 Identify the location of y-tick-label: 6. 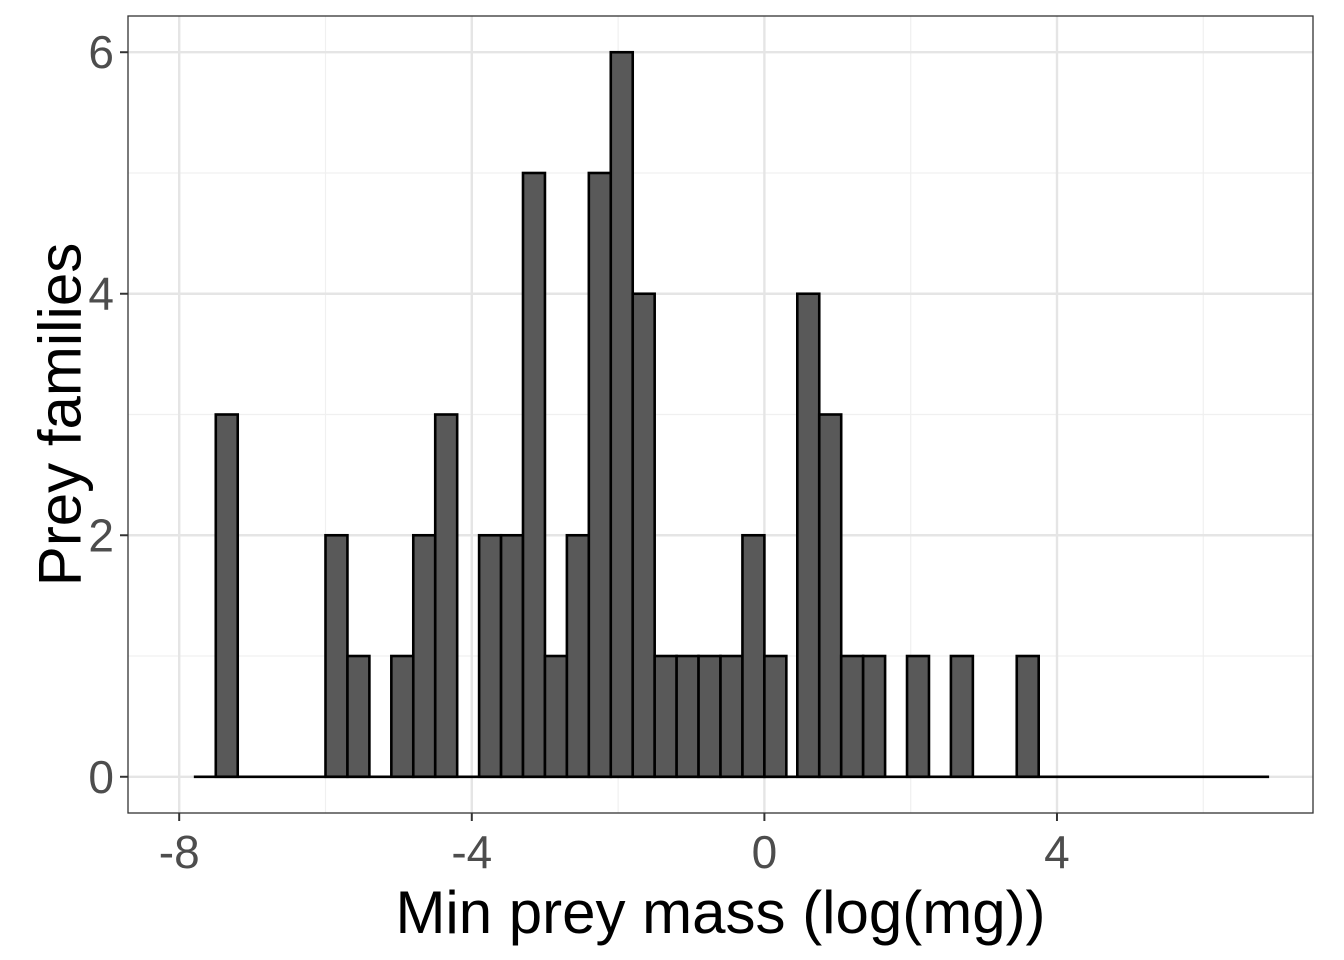
(101, 52).